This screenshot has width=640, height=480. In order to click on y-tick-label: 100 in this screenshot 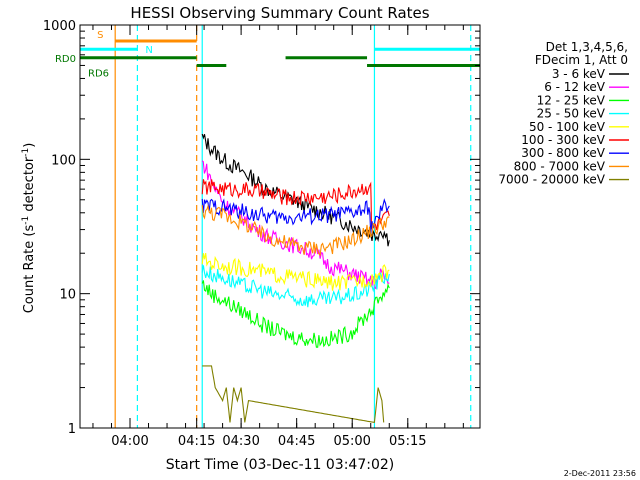, I will do `click(63, 160)`.